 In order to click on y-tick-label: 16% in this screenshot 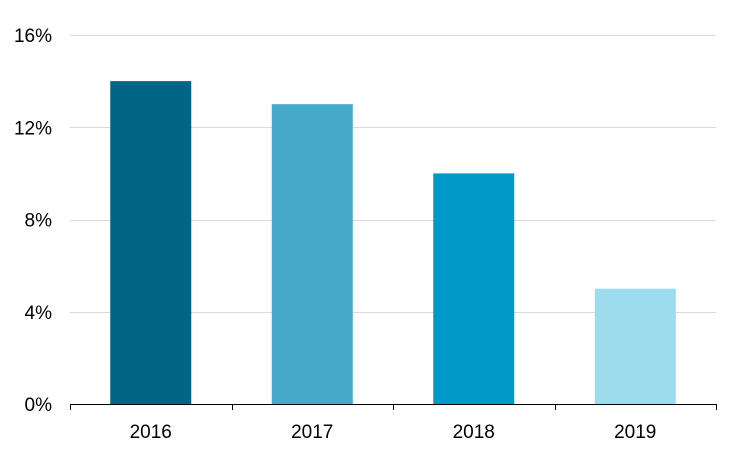, I will do `click(33, 36)`.